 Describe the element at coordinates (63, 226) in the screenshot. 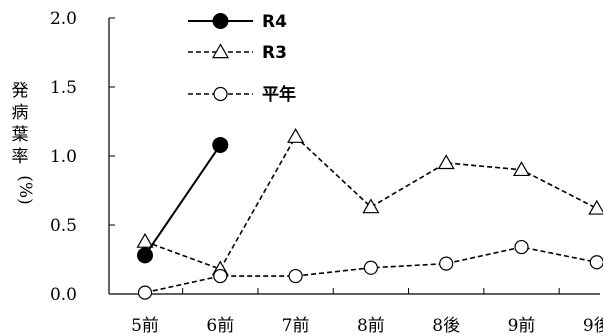

I see `y-tick-label: 0.5` at that location.